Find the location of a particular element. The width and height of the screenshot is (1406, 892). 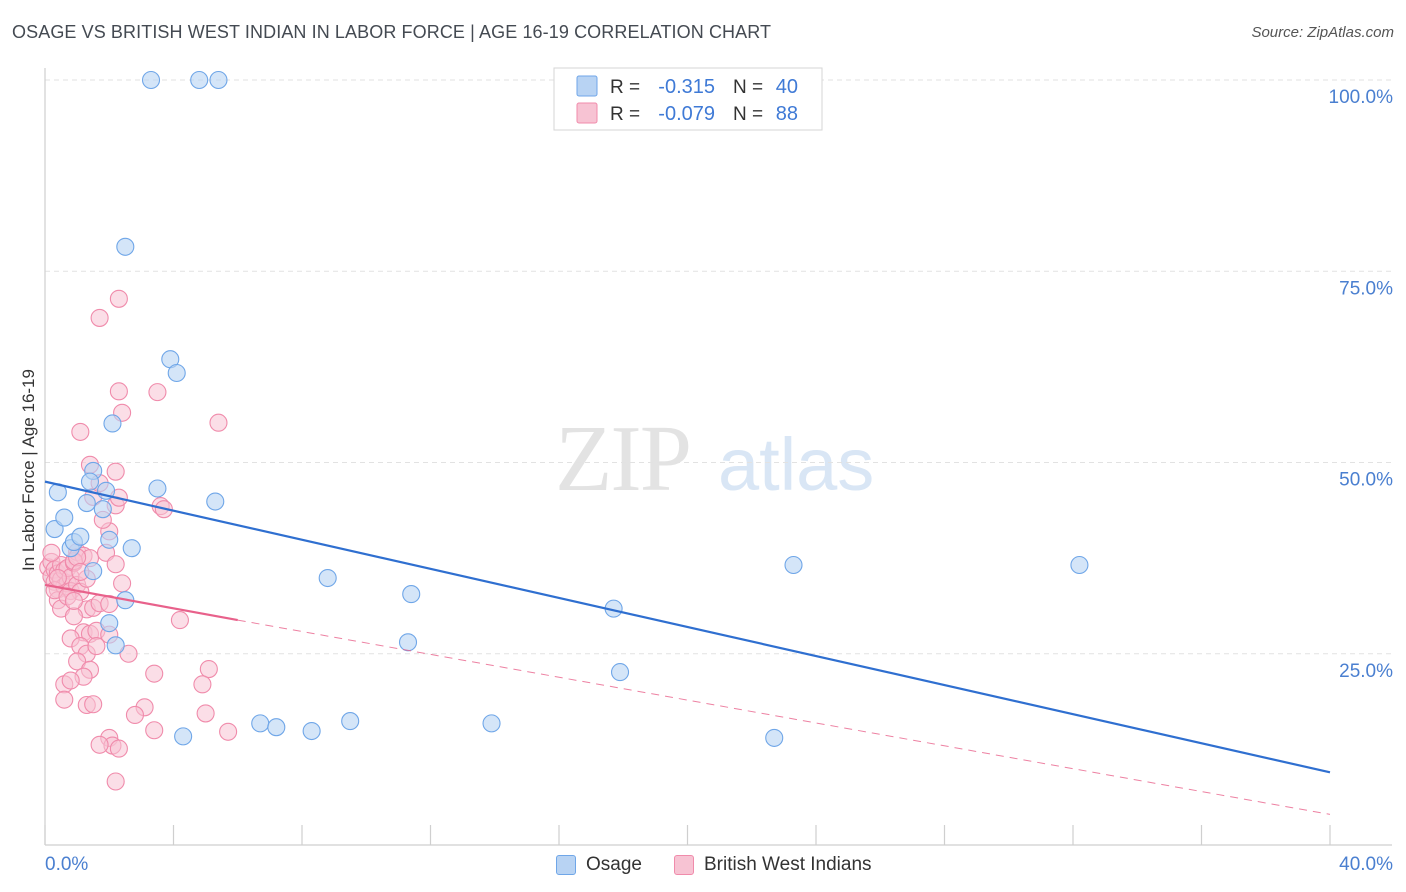

watermark-zip: ZIP is located at coordinates (622, 459).